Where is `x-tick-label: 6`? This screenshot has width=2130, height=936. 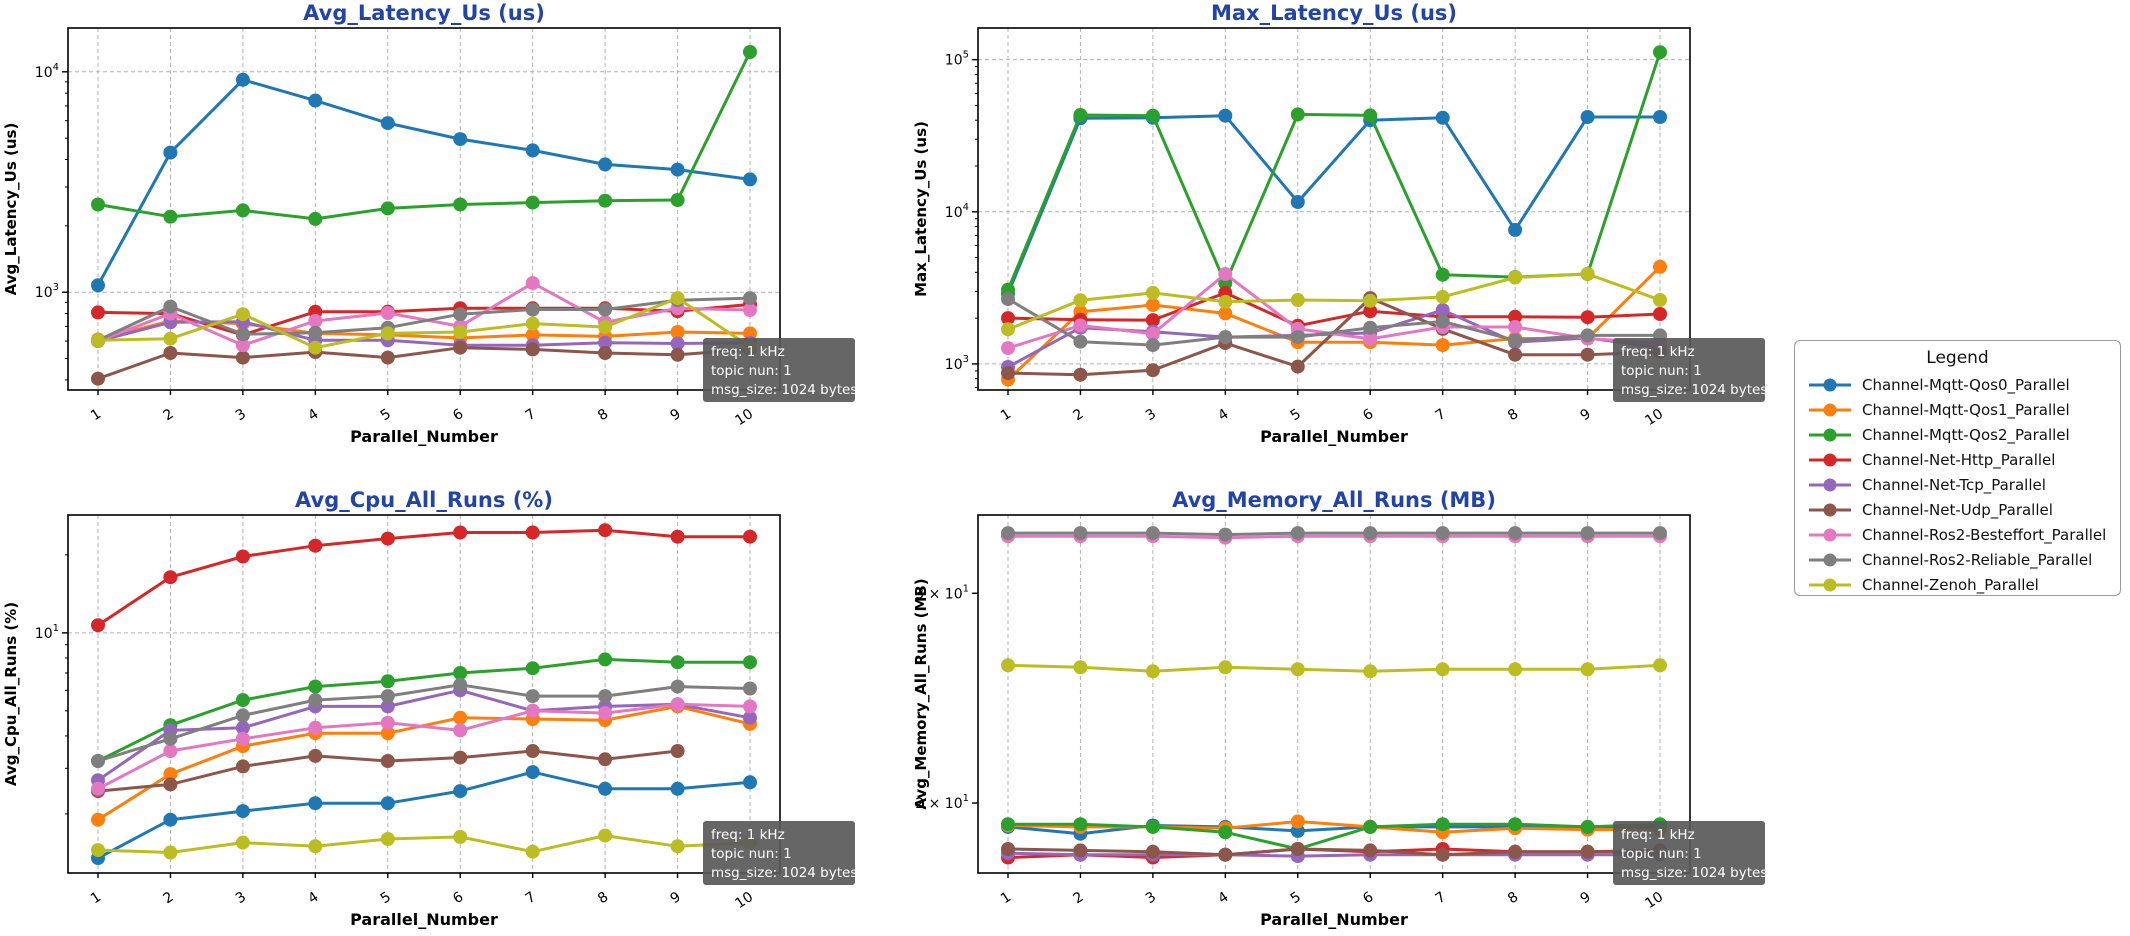
x-tick-label: 6 is located at coordinates (458, 415).